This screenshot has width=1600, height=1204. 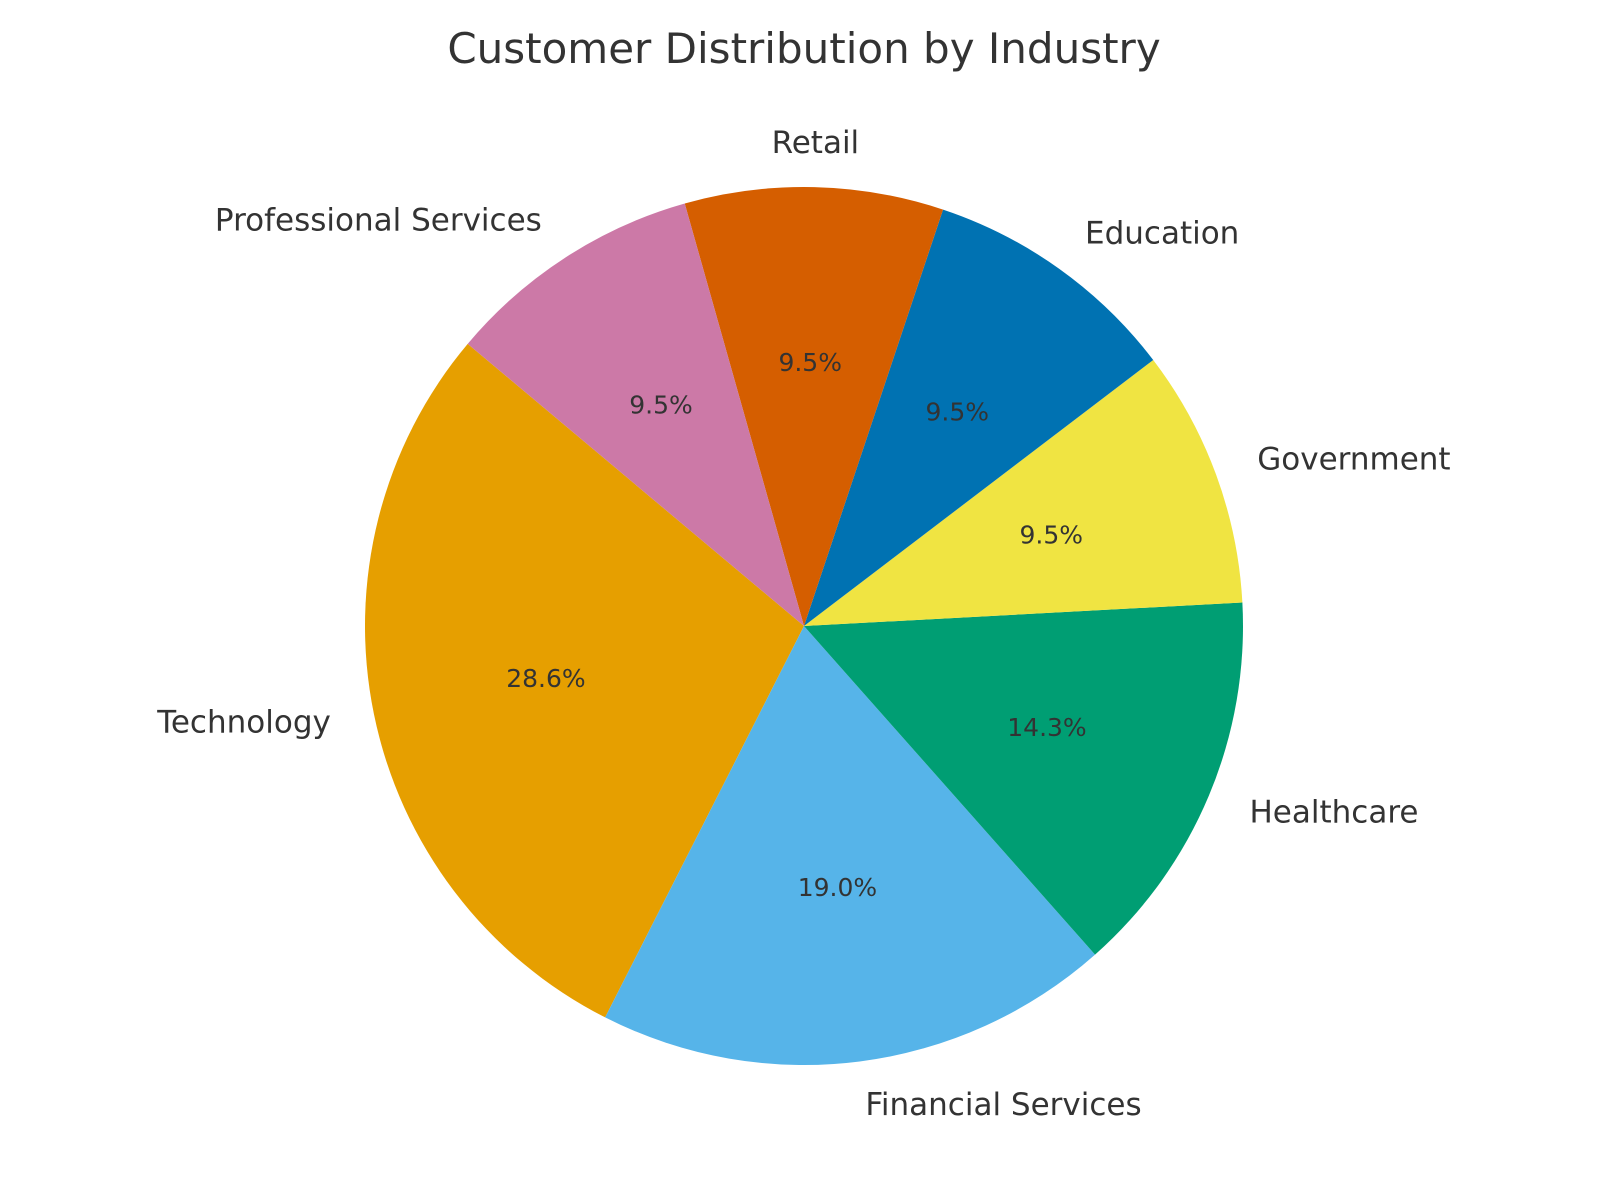 What do you see at coordinates (1333, 812) in the screenshot?
I see `slice-label: Healthcare` at bounding box center [1333, 812].